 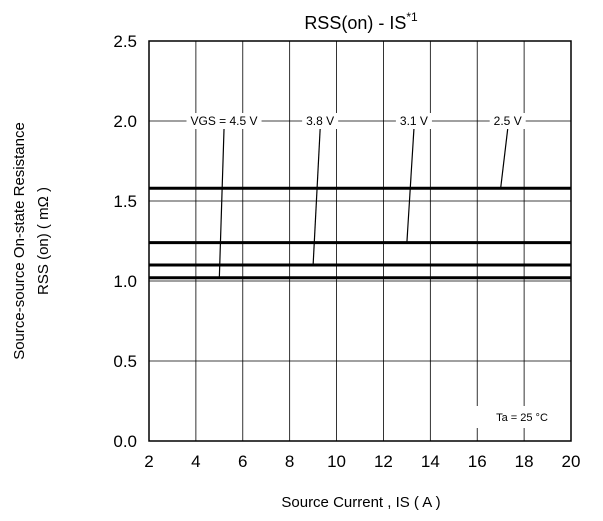 I want to click on y-tick-label: 2.0, so click(x=125, y=121).